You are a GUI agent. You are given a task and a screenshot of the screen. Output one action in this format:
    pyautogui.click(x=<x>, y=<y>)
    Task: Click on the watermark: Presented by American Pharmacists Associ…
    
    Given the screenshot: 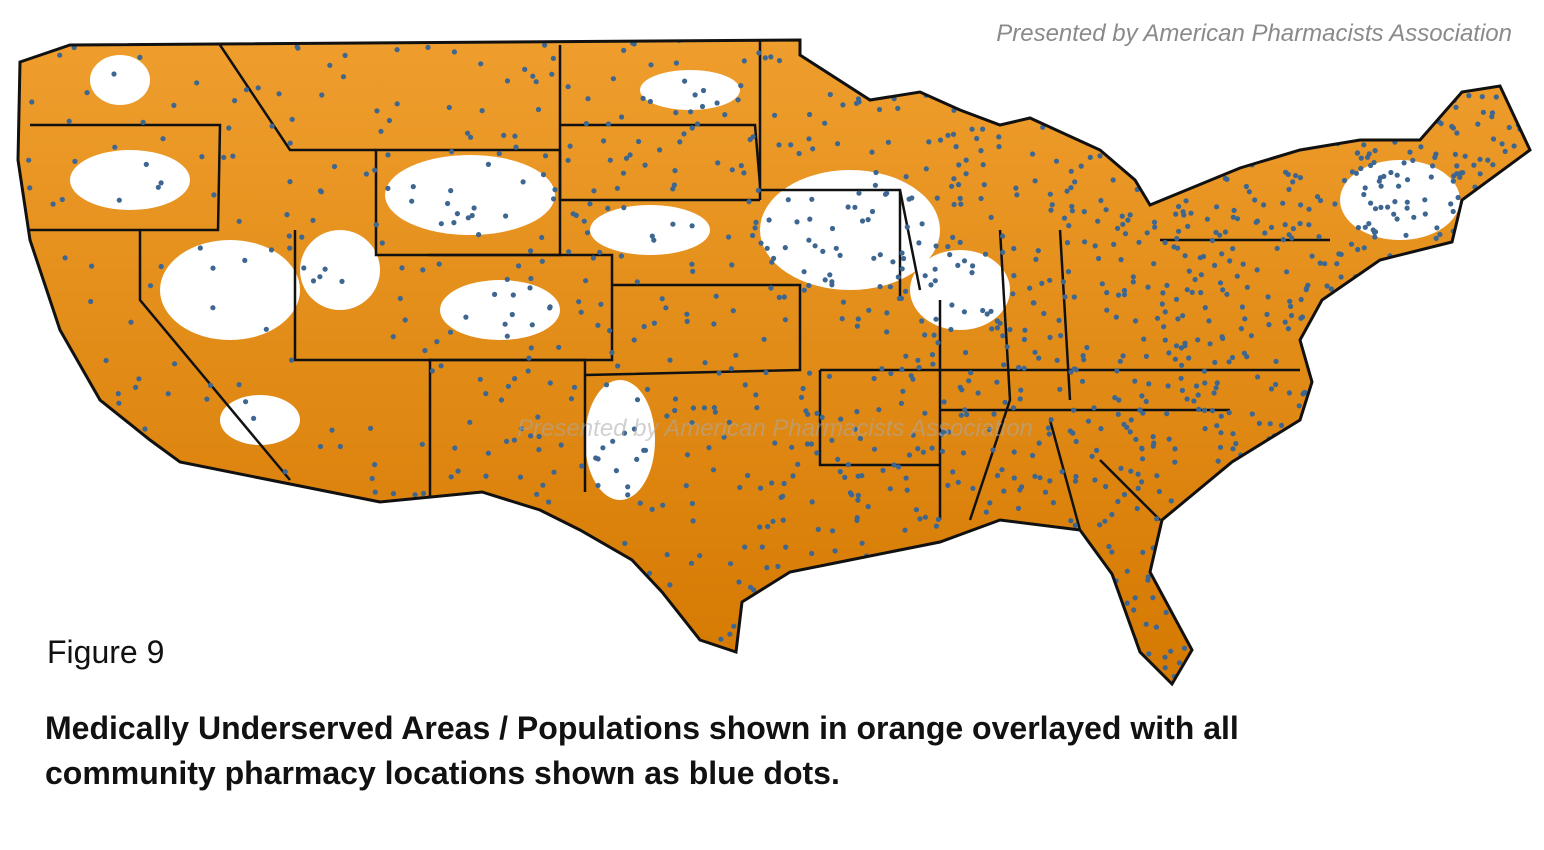 What is the action you would take?
    pyautogui.click(x=775, y=428)
    